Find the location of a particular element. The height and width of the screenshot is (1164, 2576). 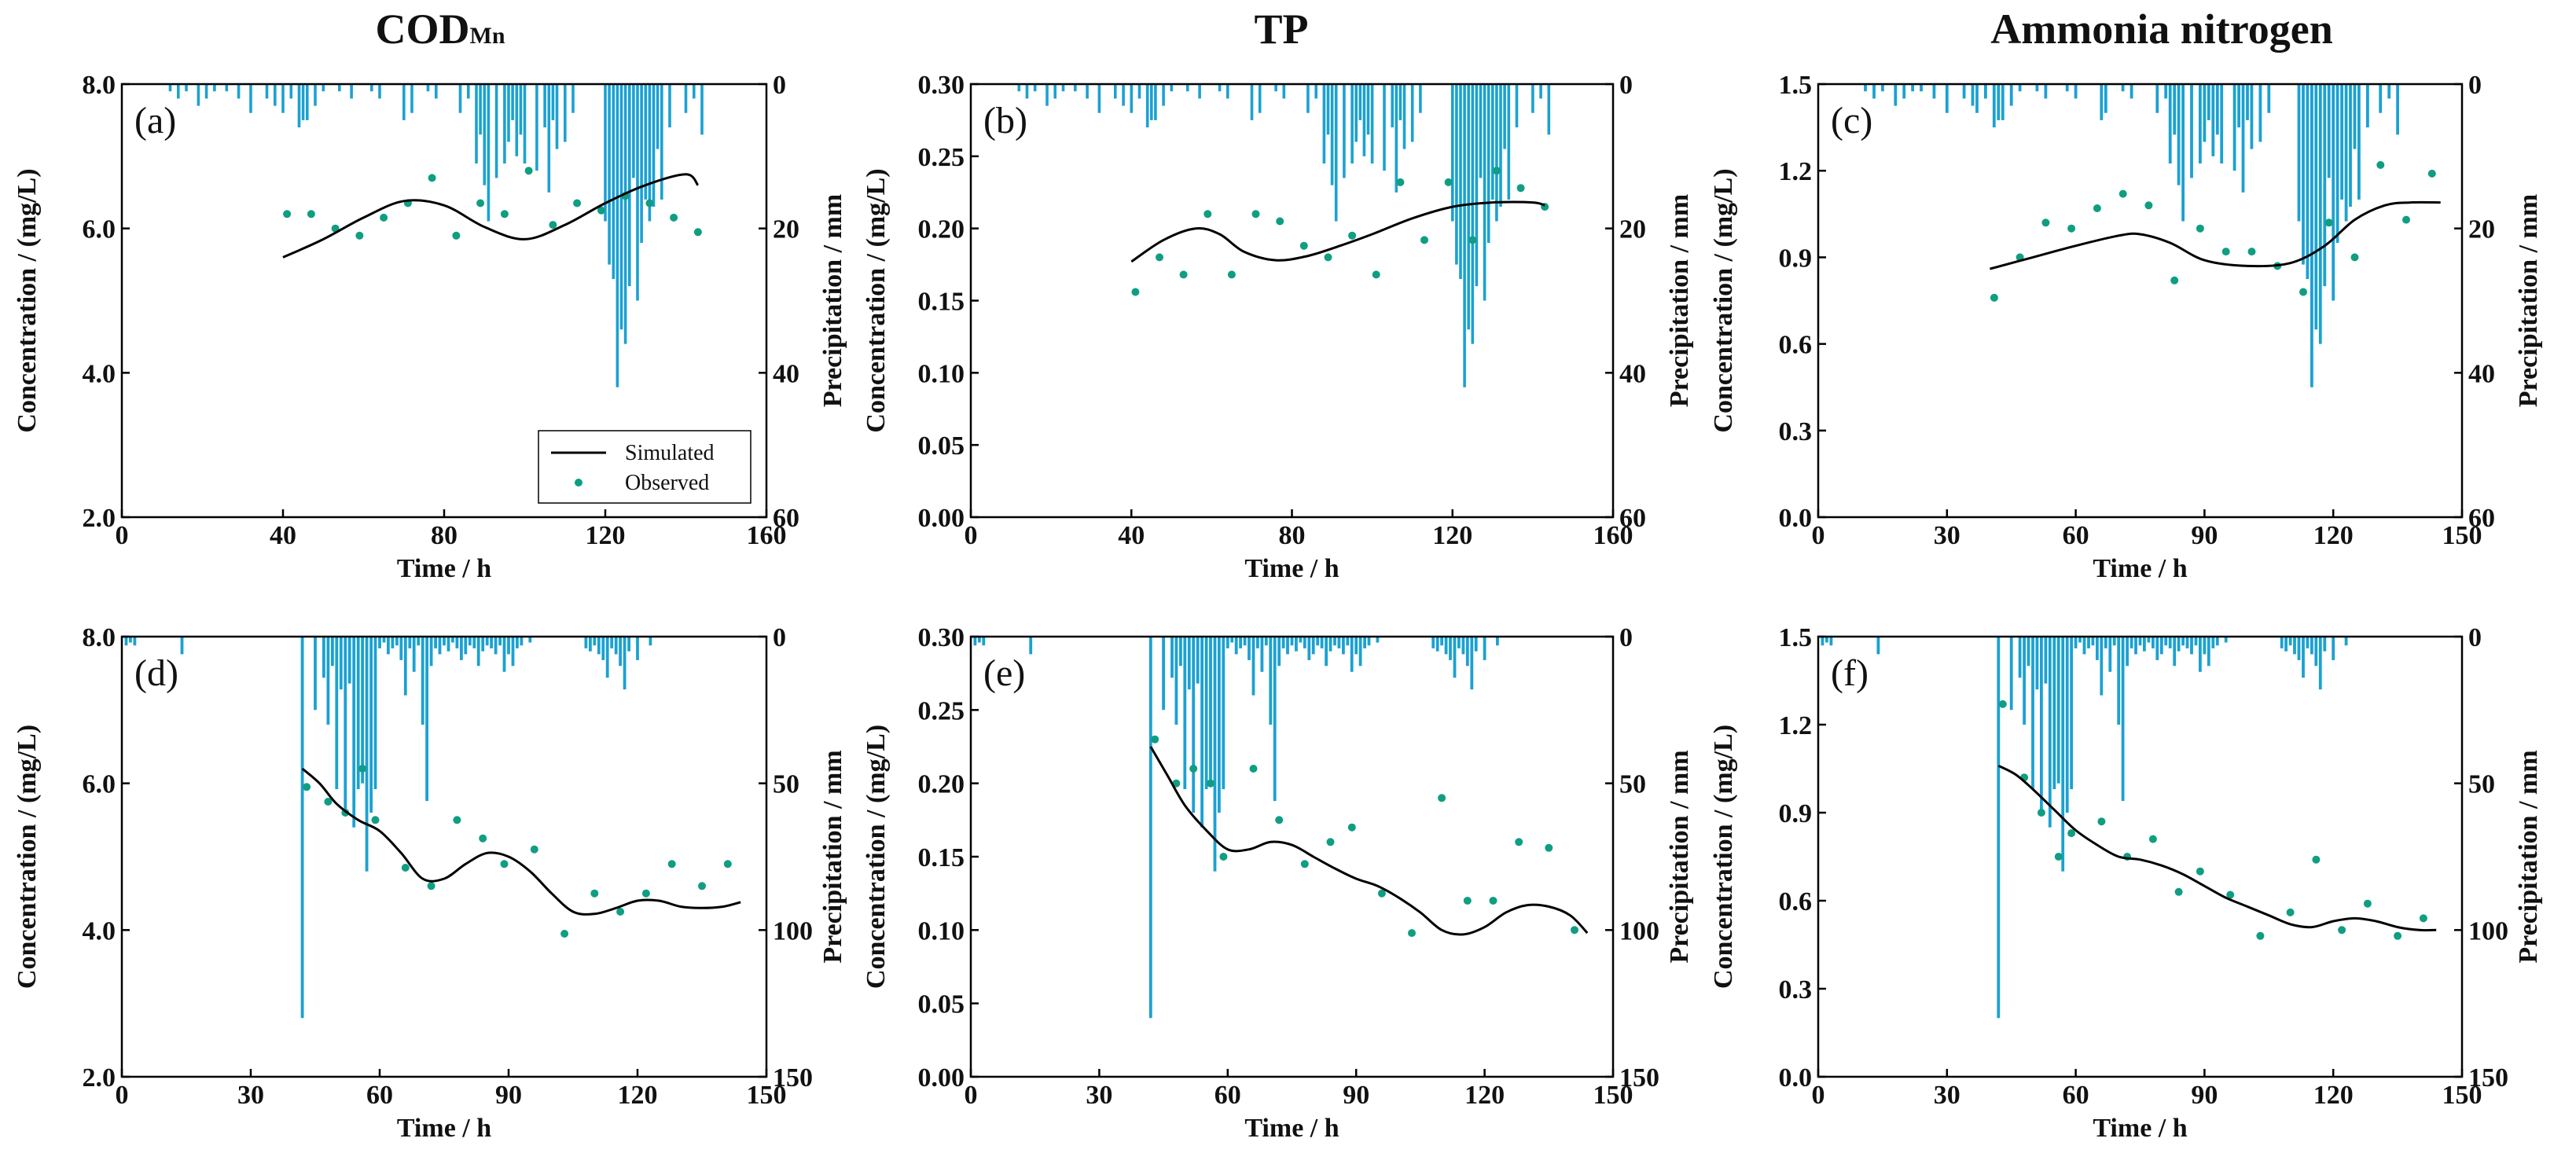

simulated-line is located at coordinates (2215, 235).